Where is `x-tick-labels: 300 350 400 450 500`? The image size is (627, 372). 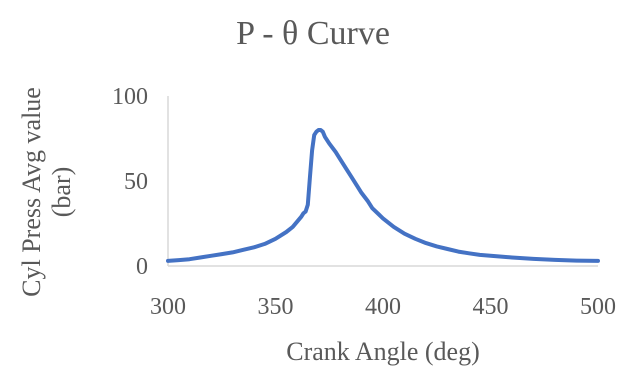 x-tick-labels: 300 350 400 450 500 is located at coordinates (383, 307).